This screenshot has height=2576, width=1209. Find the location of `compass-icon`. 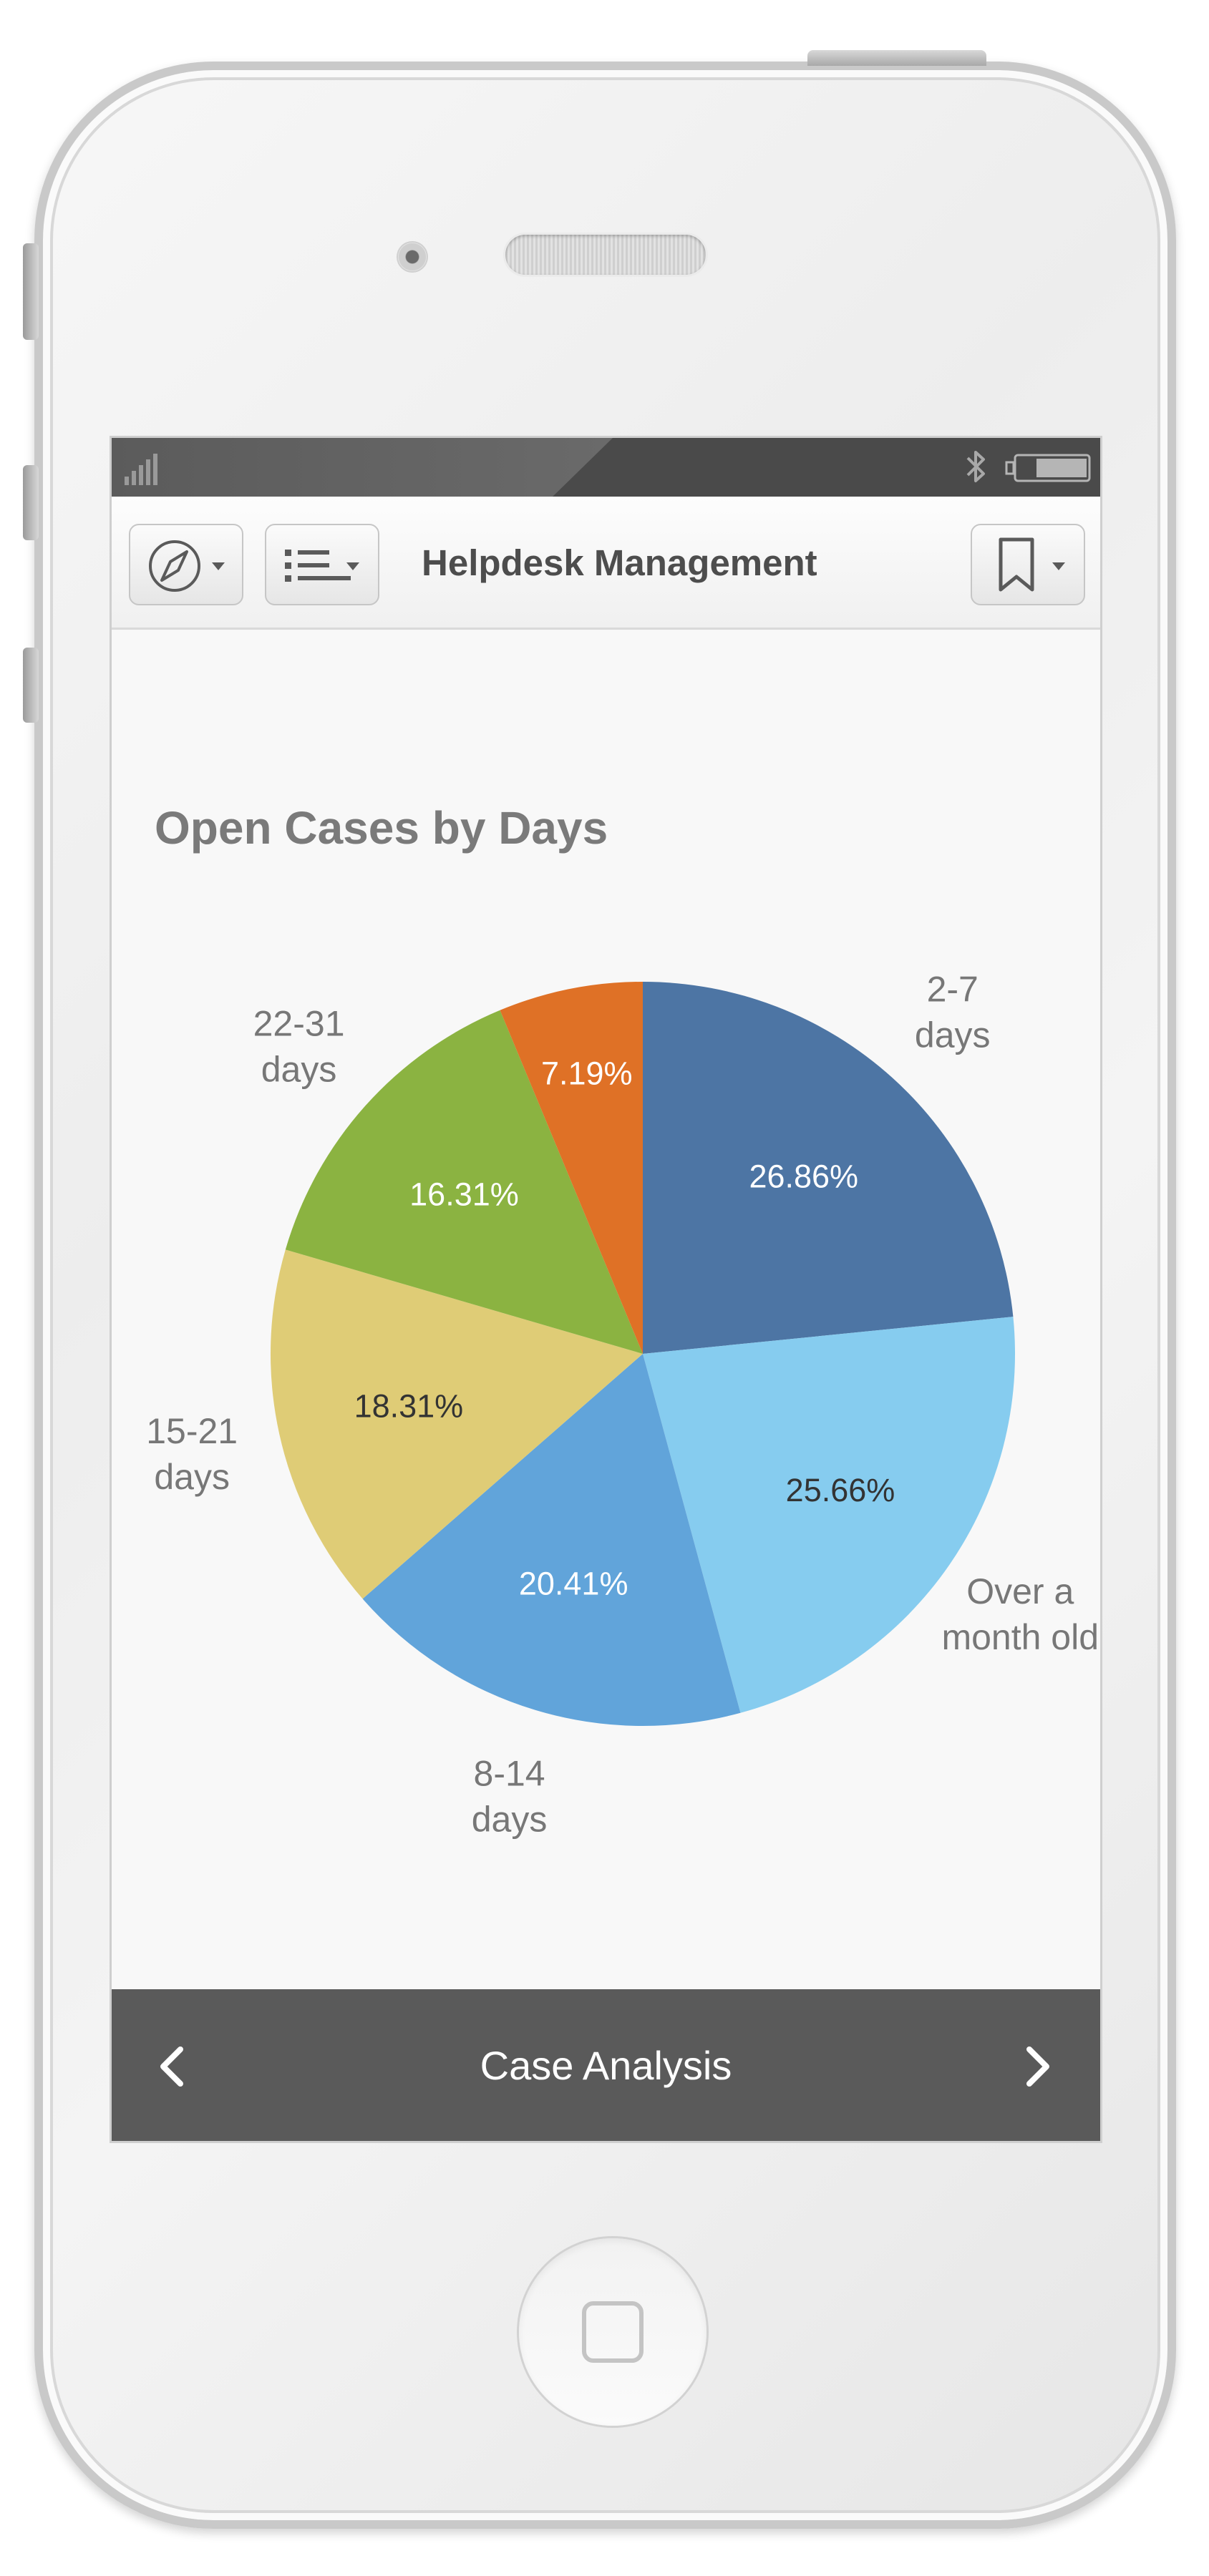

compass-icon is located at coordinates (187, 566).